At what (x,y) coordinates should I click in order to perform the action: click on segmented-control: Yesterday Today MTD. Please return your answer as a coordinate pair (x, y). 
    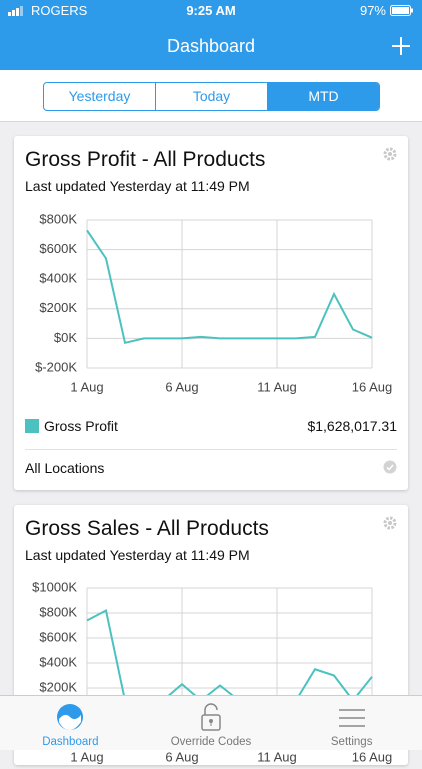
    Looking at the image, I should click on (211, 96).